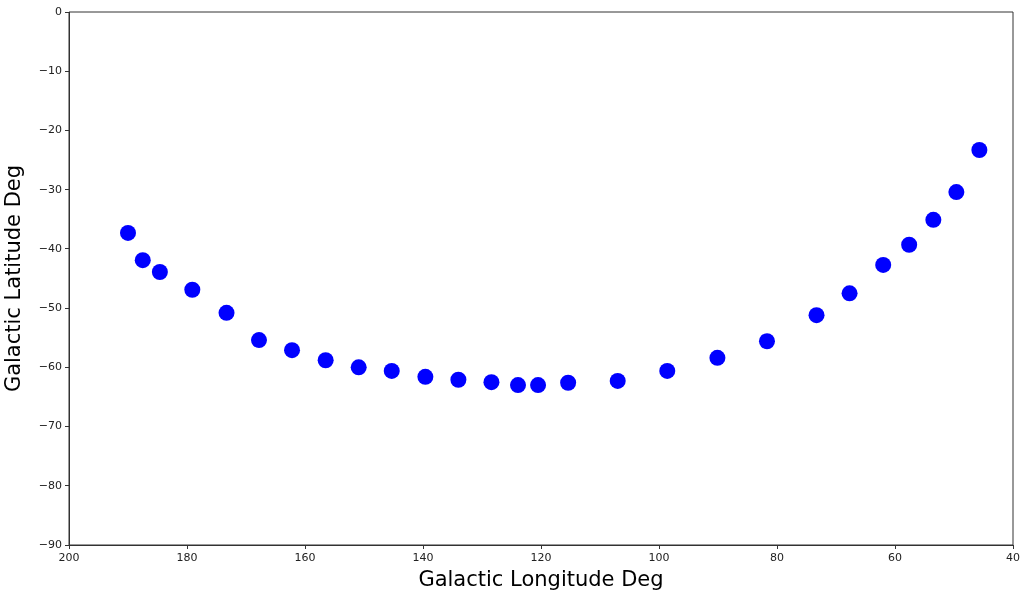 This screenshot has width=1023, height=595. I want to click on x-axis-title: Galactic Longitude Deg, so click(541, 578).